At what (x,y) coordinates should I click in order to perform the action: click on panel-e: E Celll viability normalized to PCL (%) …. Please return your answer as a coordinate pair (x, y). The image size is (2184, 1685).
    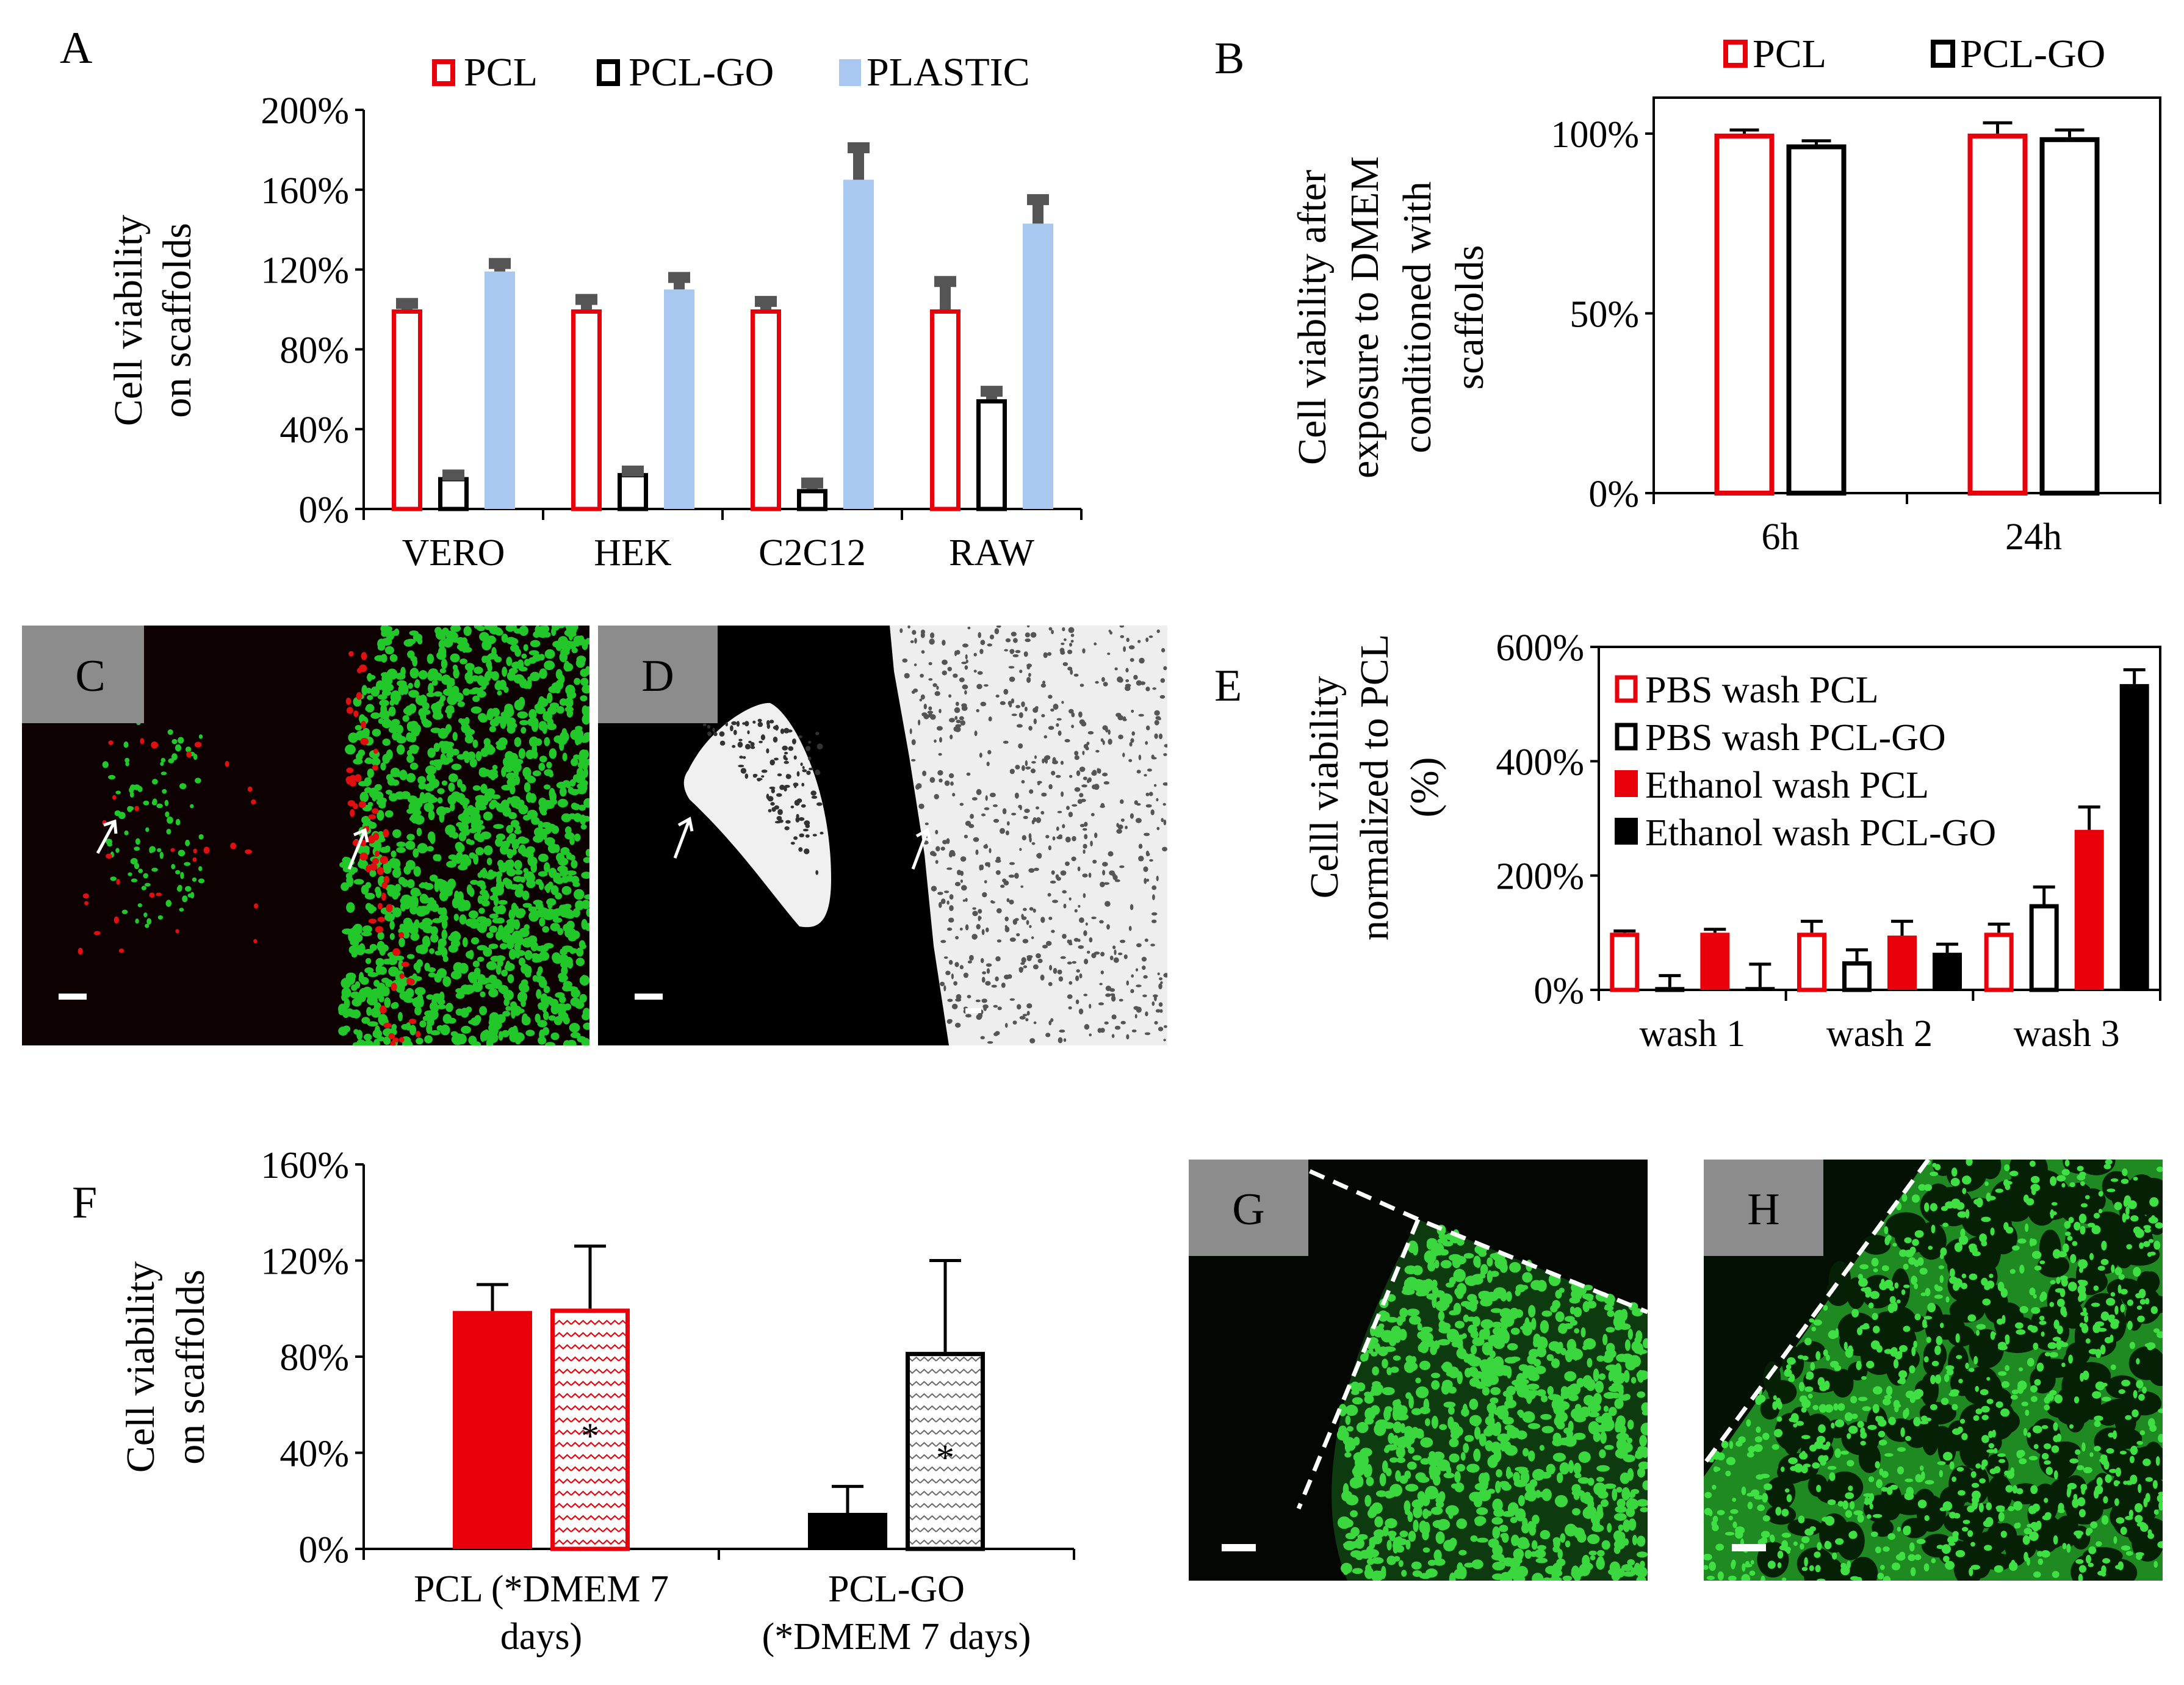
    Looking at the image, I should click on (1687, 841).